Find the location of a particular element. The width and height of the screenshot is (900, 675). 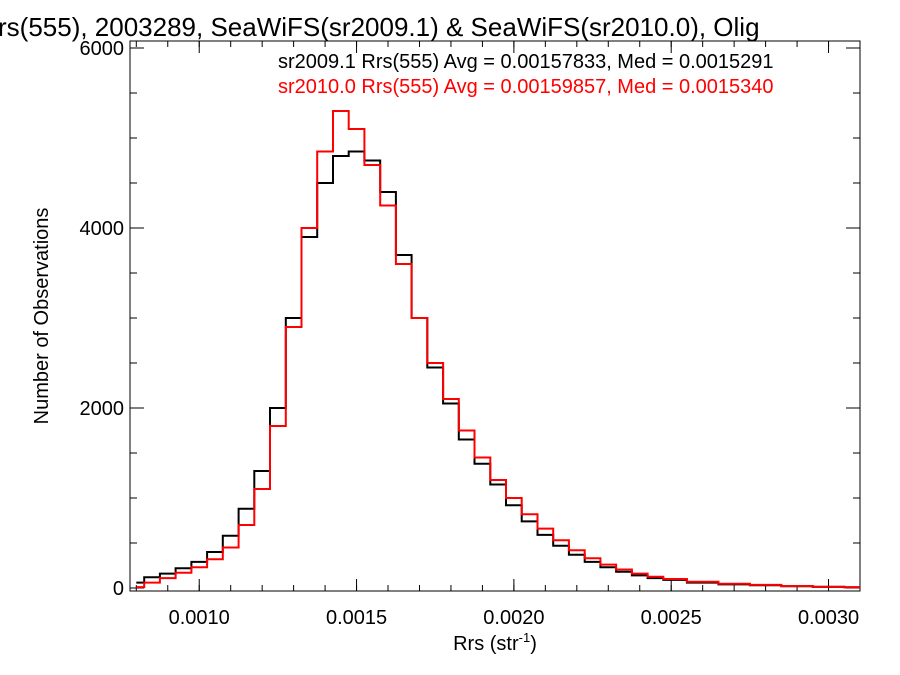

y-axis-label: Number of Observations is located at coordinates (42, 316).